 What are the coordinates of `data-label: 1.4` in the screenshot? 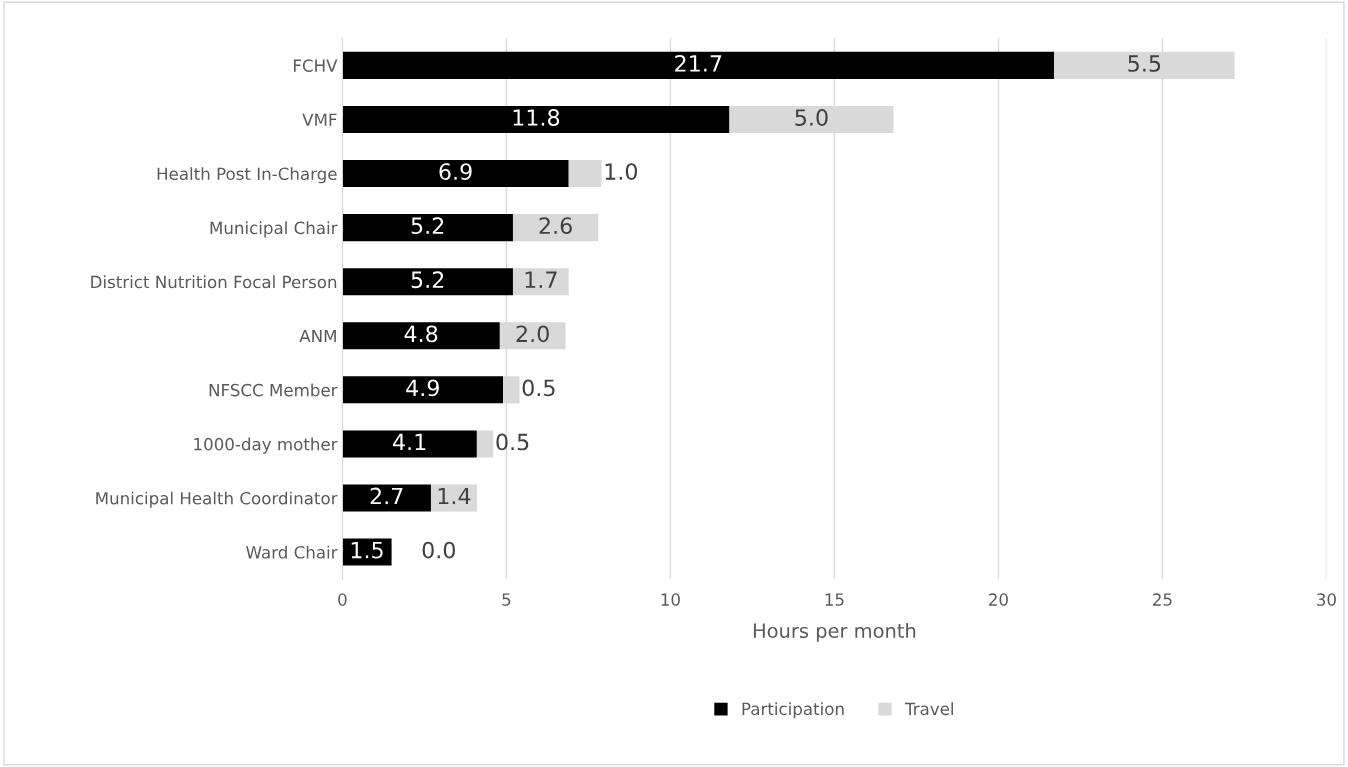 It's located at (454, 496).